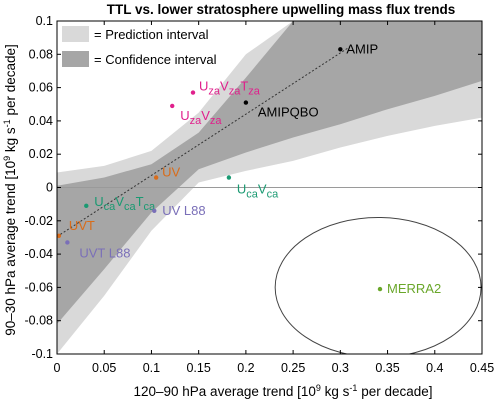 The image size is (500, 403). I want to click on y-tick-label: -0.02, so click(39, 221).